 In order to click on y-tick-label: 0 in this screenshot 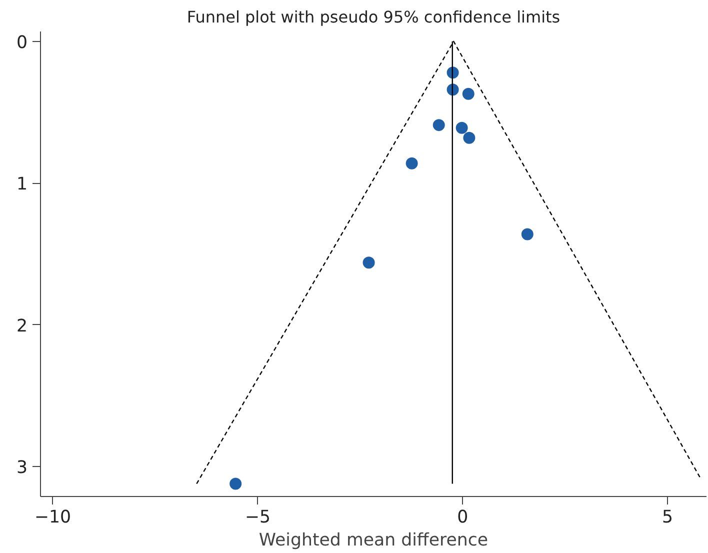, I will do `click(22, 42)`.